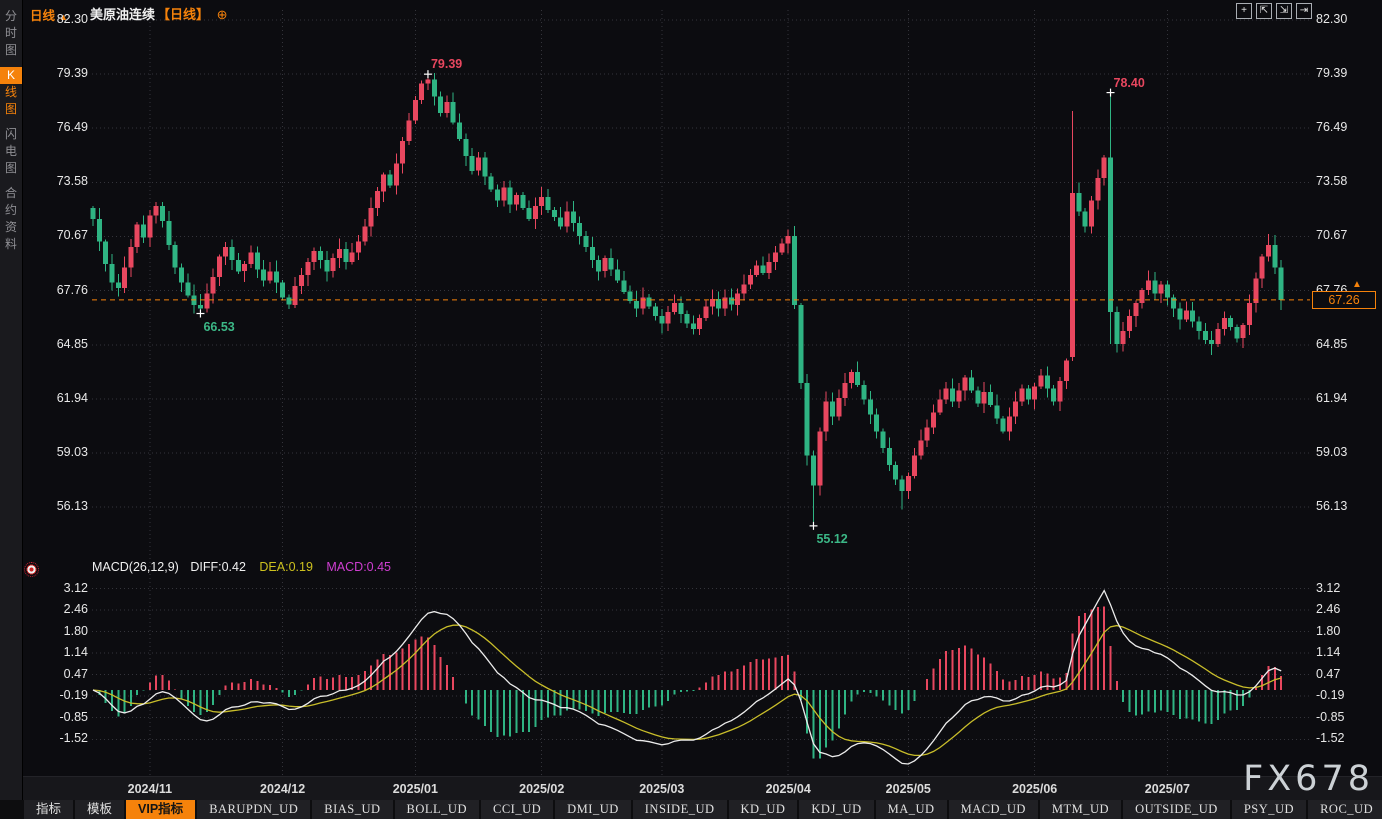 Image resolution: width=1382 pixels, height=819 pixels. Describe the element at coordinates (911, 809) in the screenshot. I see `indicator-button: MA_UD` at that location.